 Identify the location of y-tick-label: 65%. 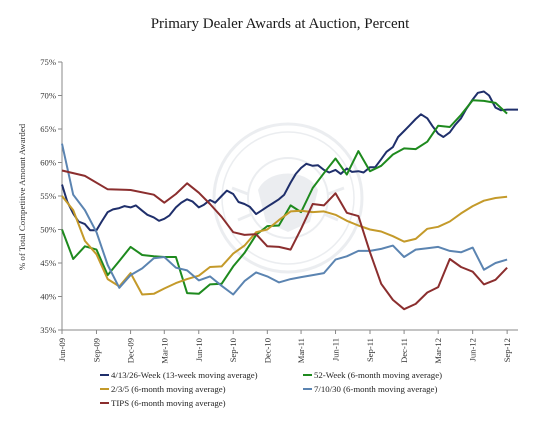
(48, 129).